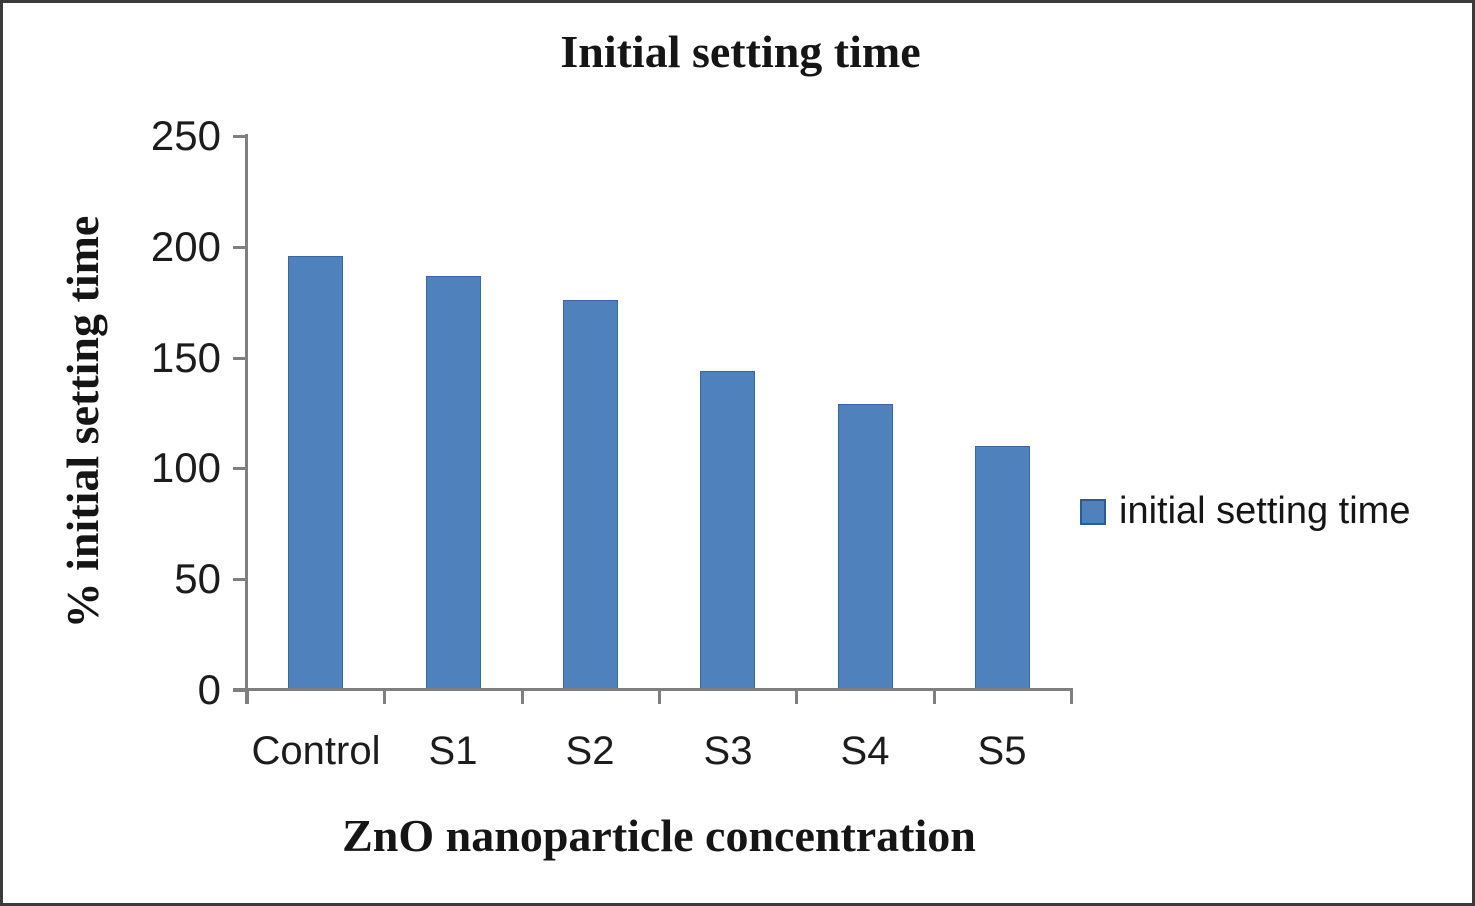 This screenshot has height=906, width=1475. What do you see at coordinates (653, 689) in the screenshot?
I see `x-axis-line` at bounding box center [653, 689].